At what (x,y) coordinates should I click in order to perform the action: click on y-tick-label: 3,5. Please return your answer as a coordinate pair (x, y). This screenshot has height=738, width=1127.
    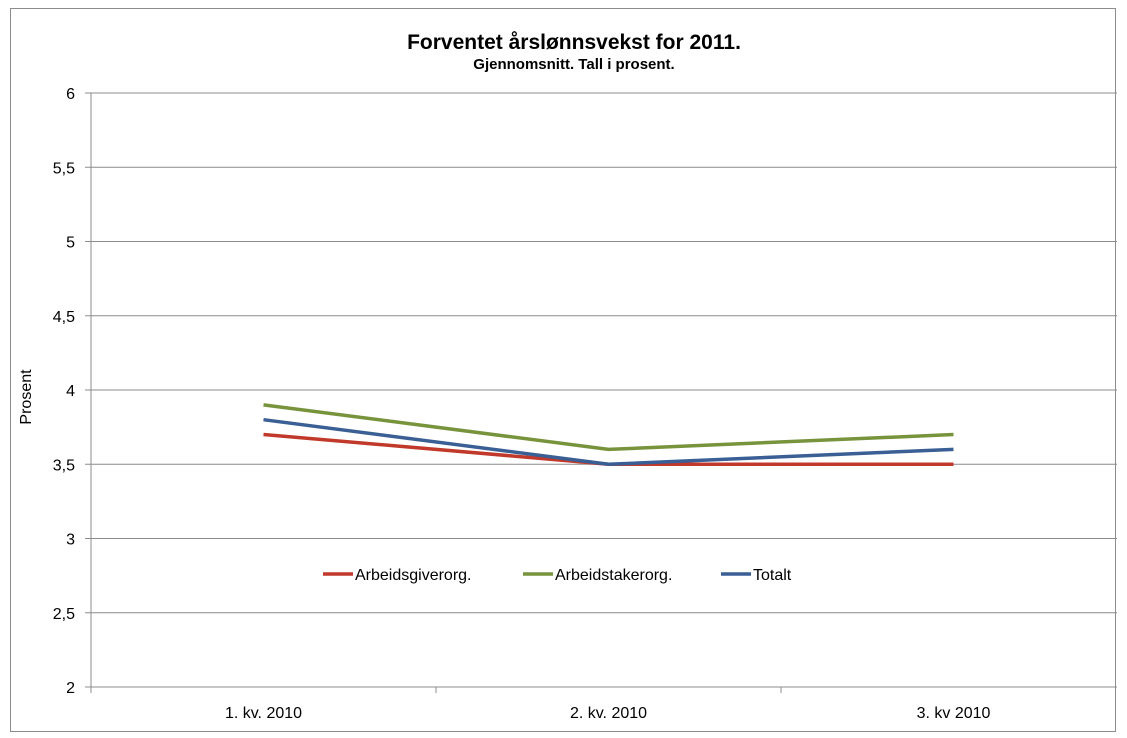
    Looking at the image, I should click on (64, 465).